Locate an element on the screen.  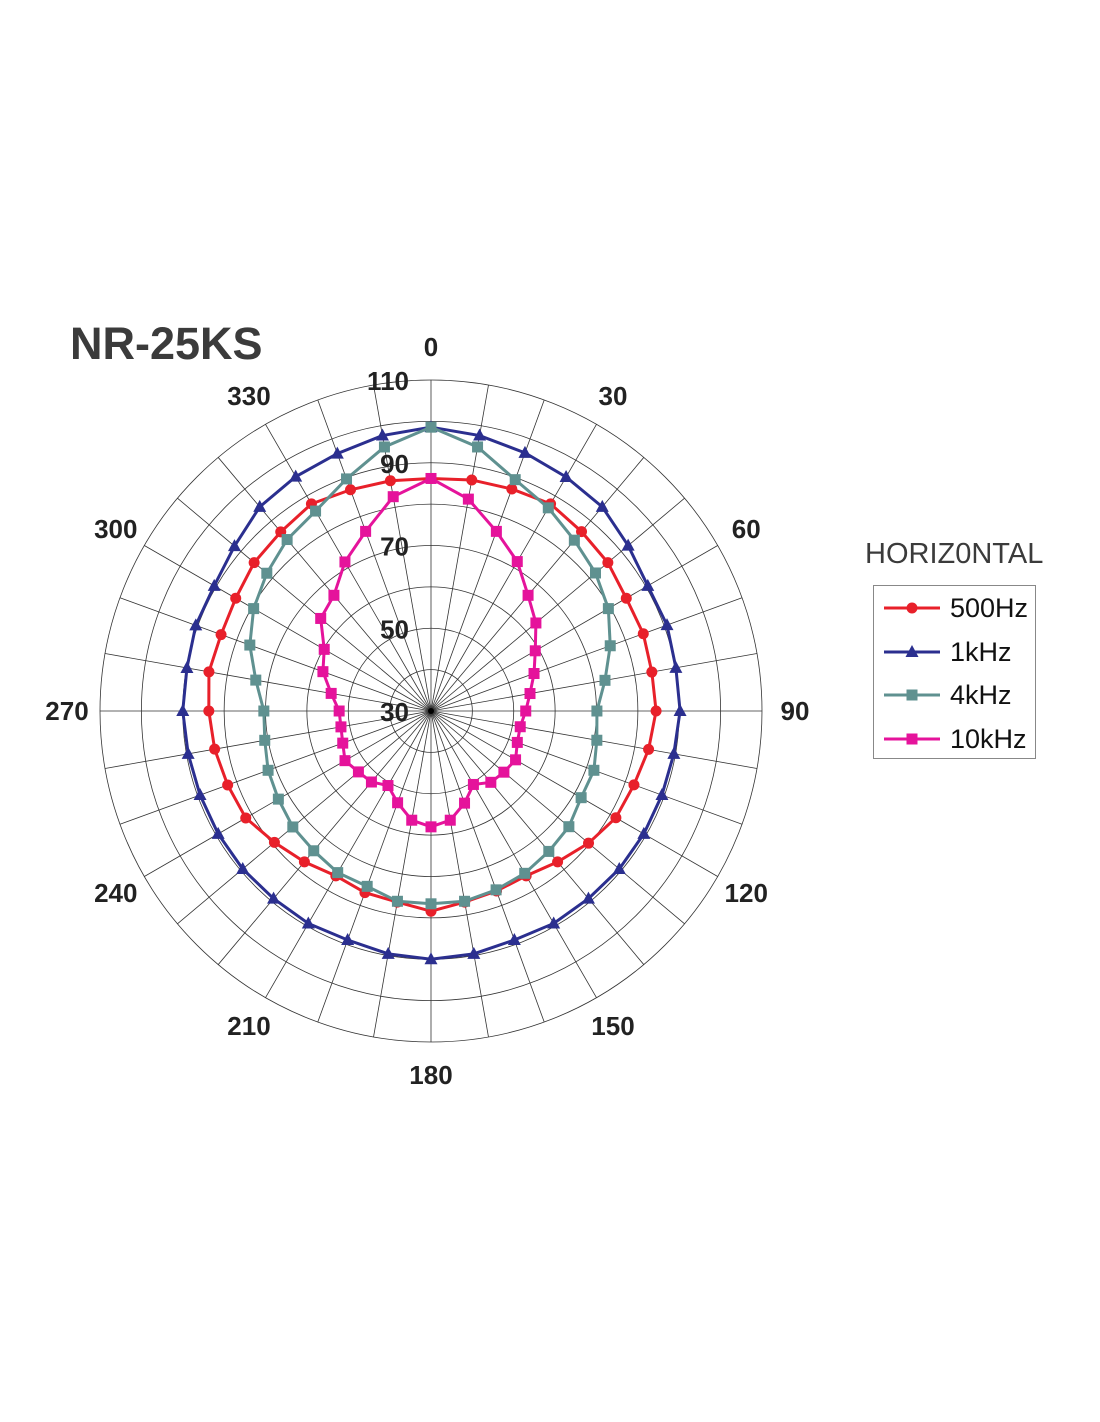
legend-item-1khz: 1kHz is located at coordinates (947, 652).